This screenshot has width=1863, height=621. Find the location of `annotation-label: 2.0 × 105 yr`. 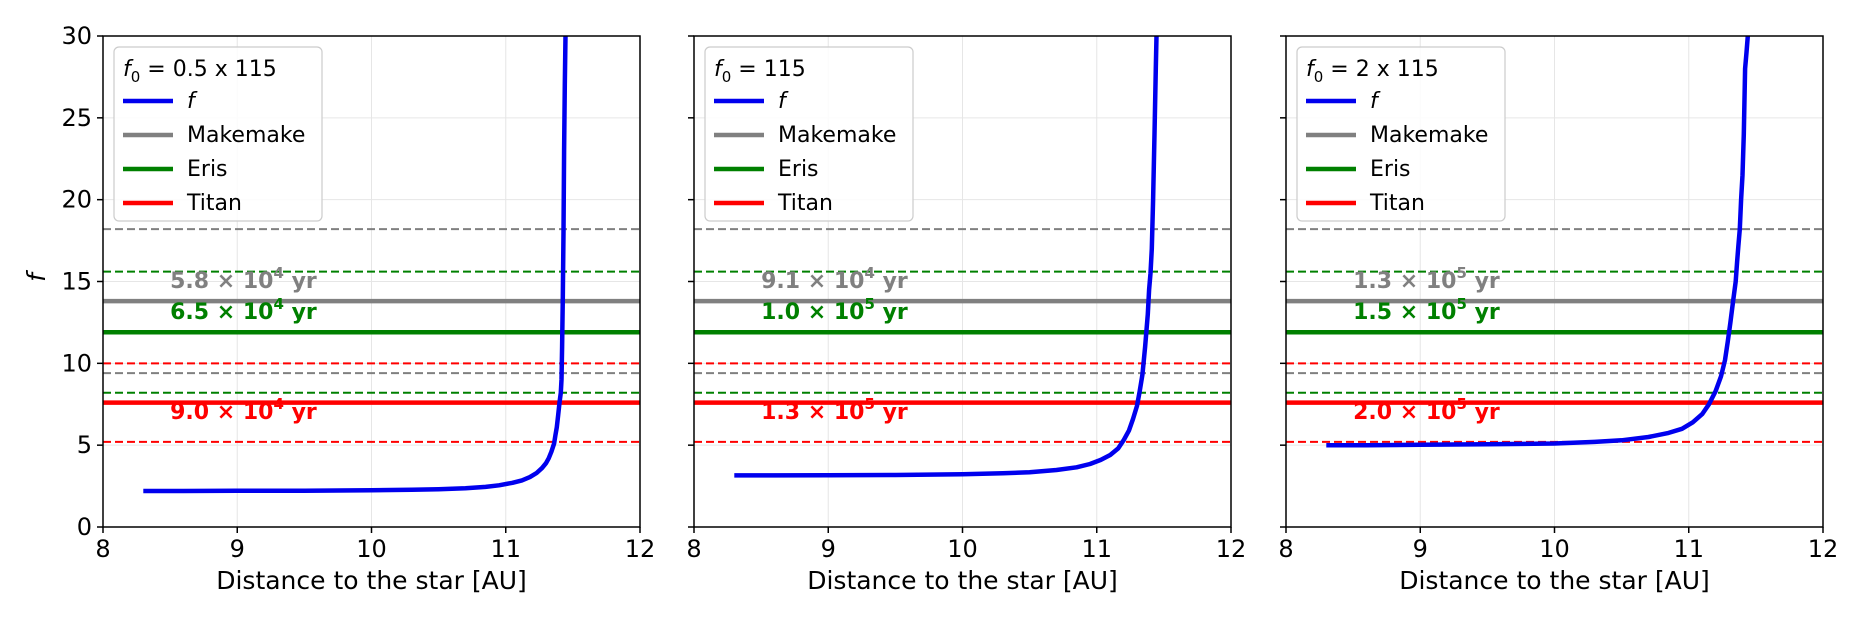

annotation-label: 2.0 × 105 yr is located at coordinates (1426, 410).